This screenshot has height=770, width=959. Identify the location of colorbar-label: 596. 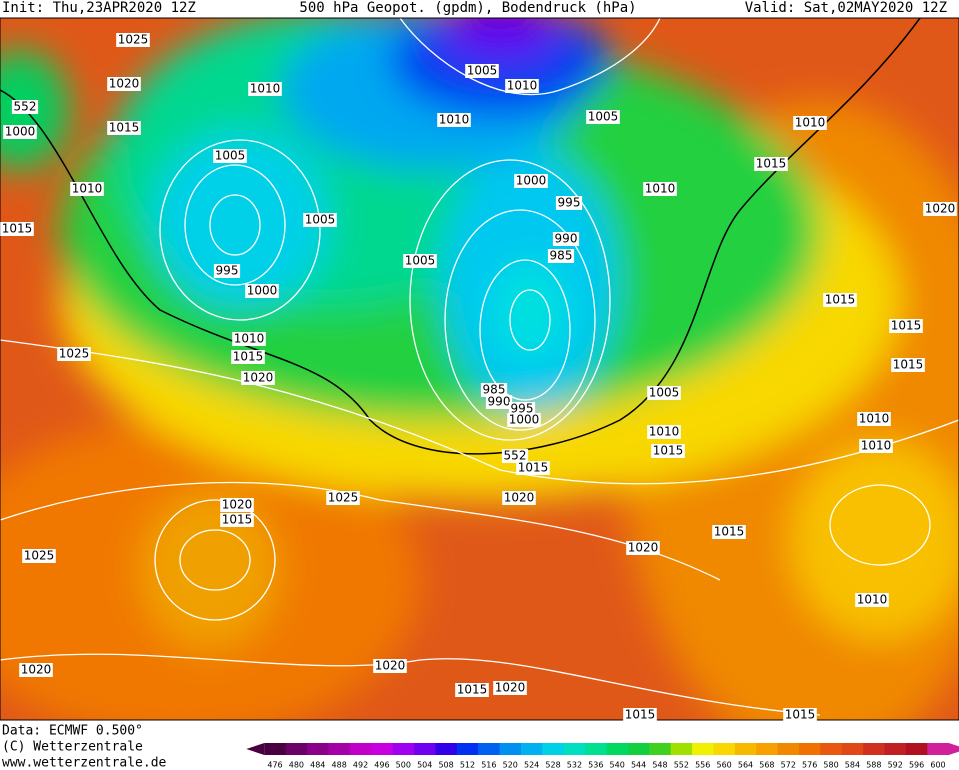
(916, 765).